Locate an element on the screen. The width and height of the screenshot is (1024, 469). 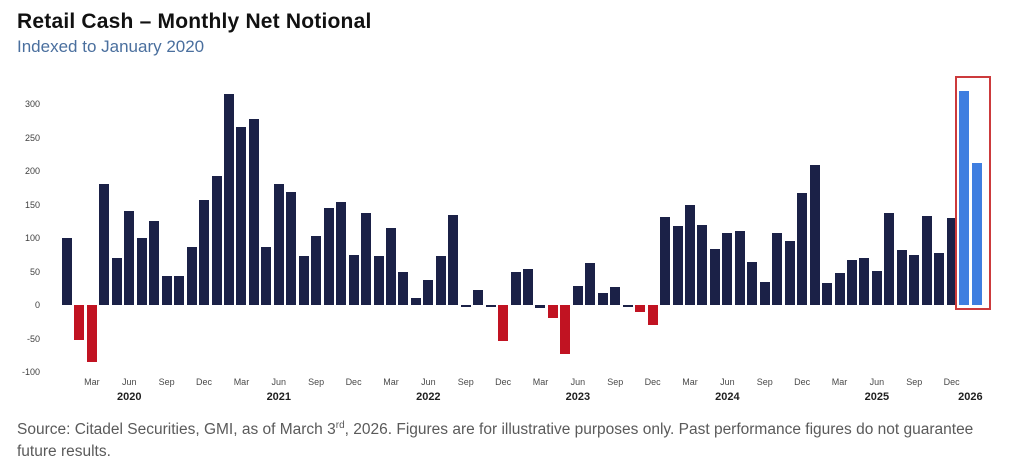
chart-title: Retail Cash – Monthly Net Notional is located at coordinates (194, 21).